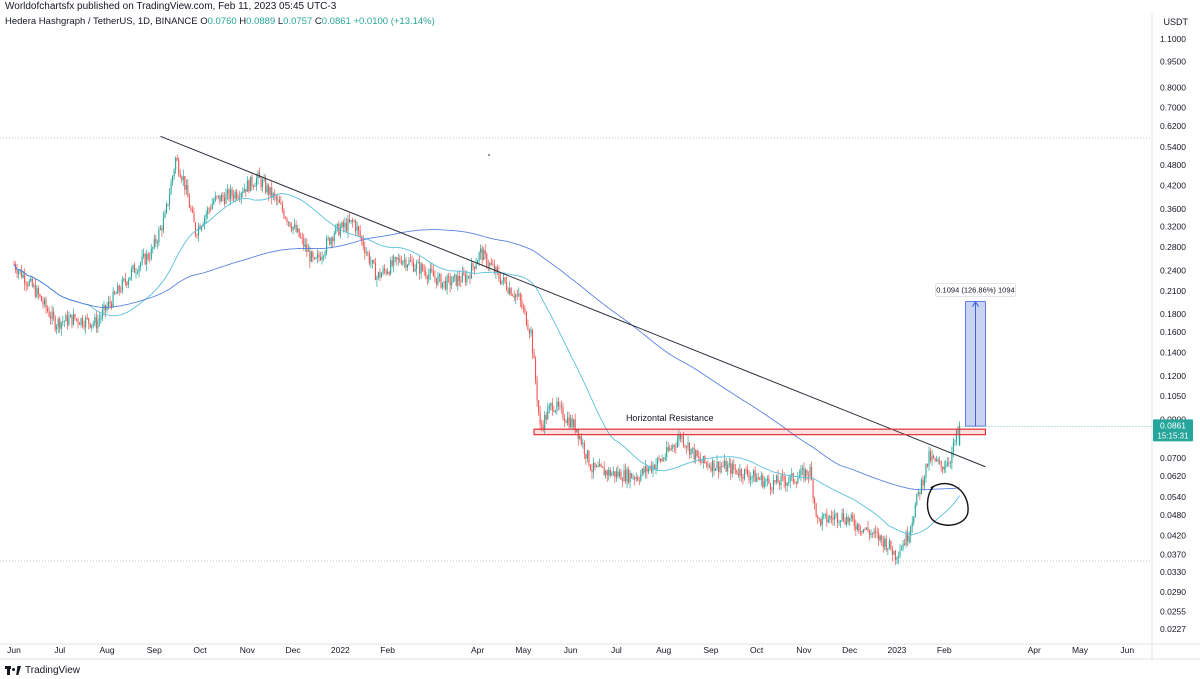 The height and width of the screenshot is (679, 1200). What do you see at coordinates (616, 650) in the screenshot?
I see `x-tick-label: Jul` at bounding box center [616, 650].